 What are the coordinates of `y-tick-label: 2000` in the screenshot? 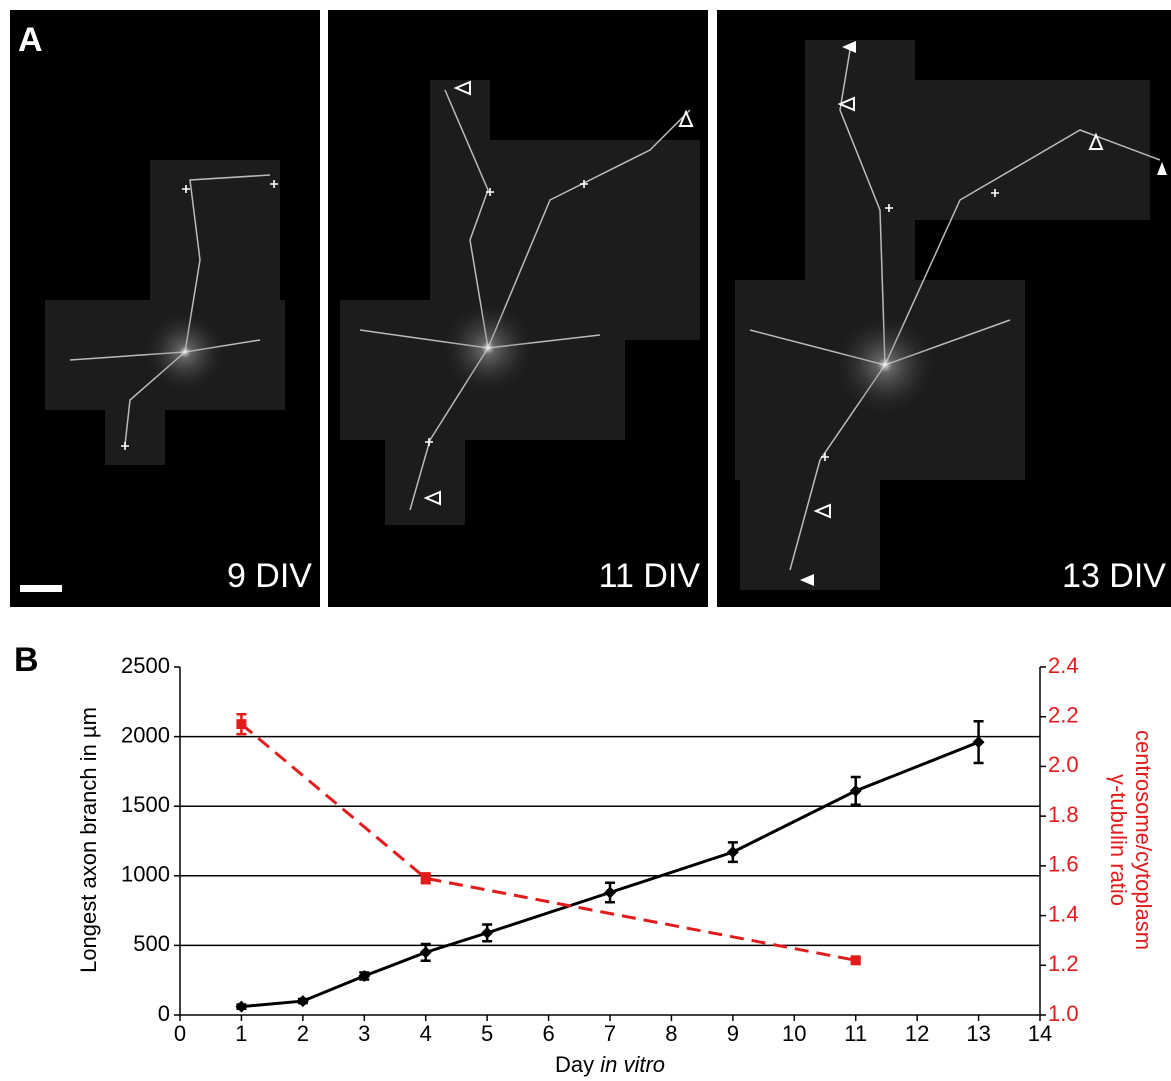 It's located at (145, 734).